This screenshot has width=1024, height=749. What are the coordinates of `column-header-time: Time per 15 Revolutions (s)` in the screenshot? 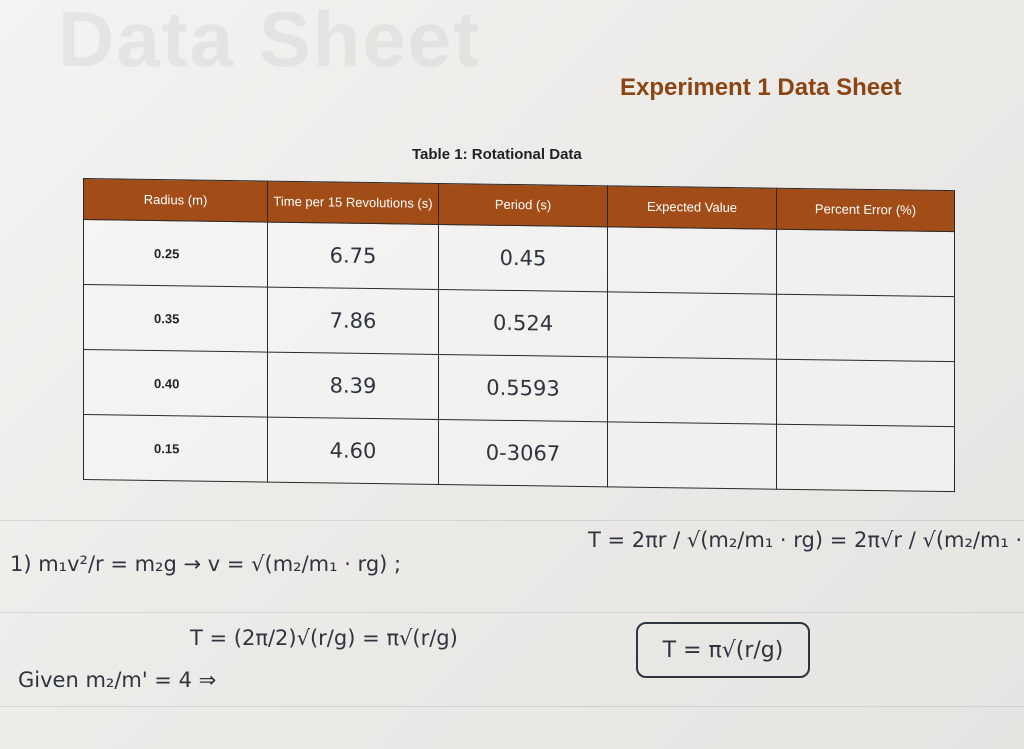 It's located at (353, 203).